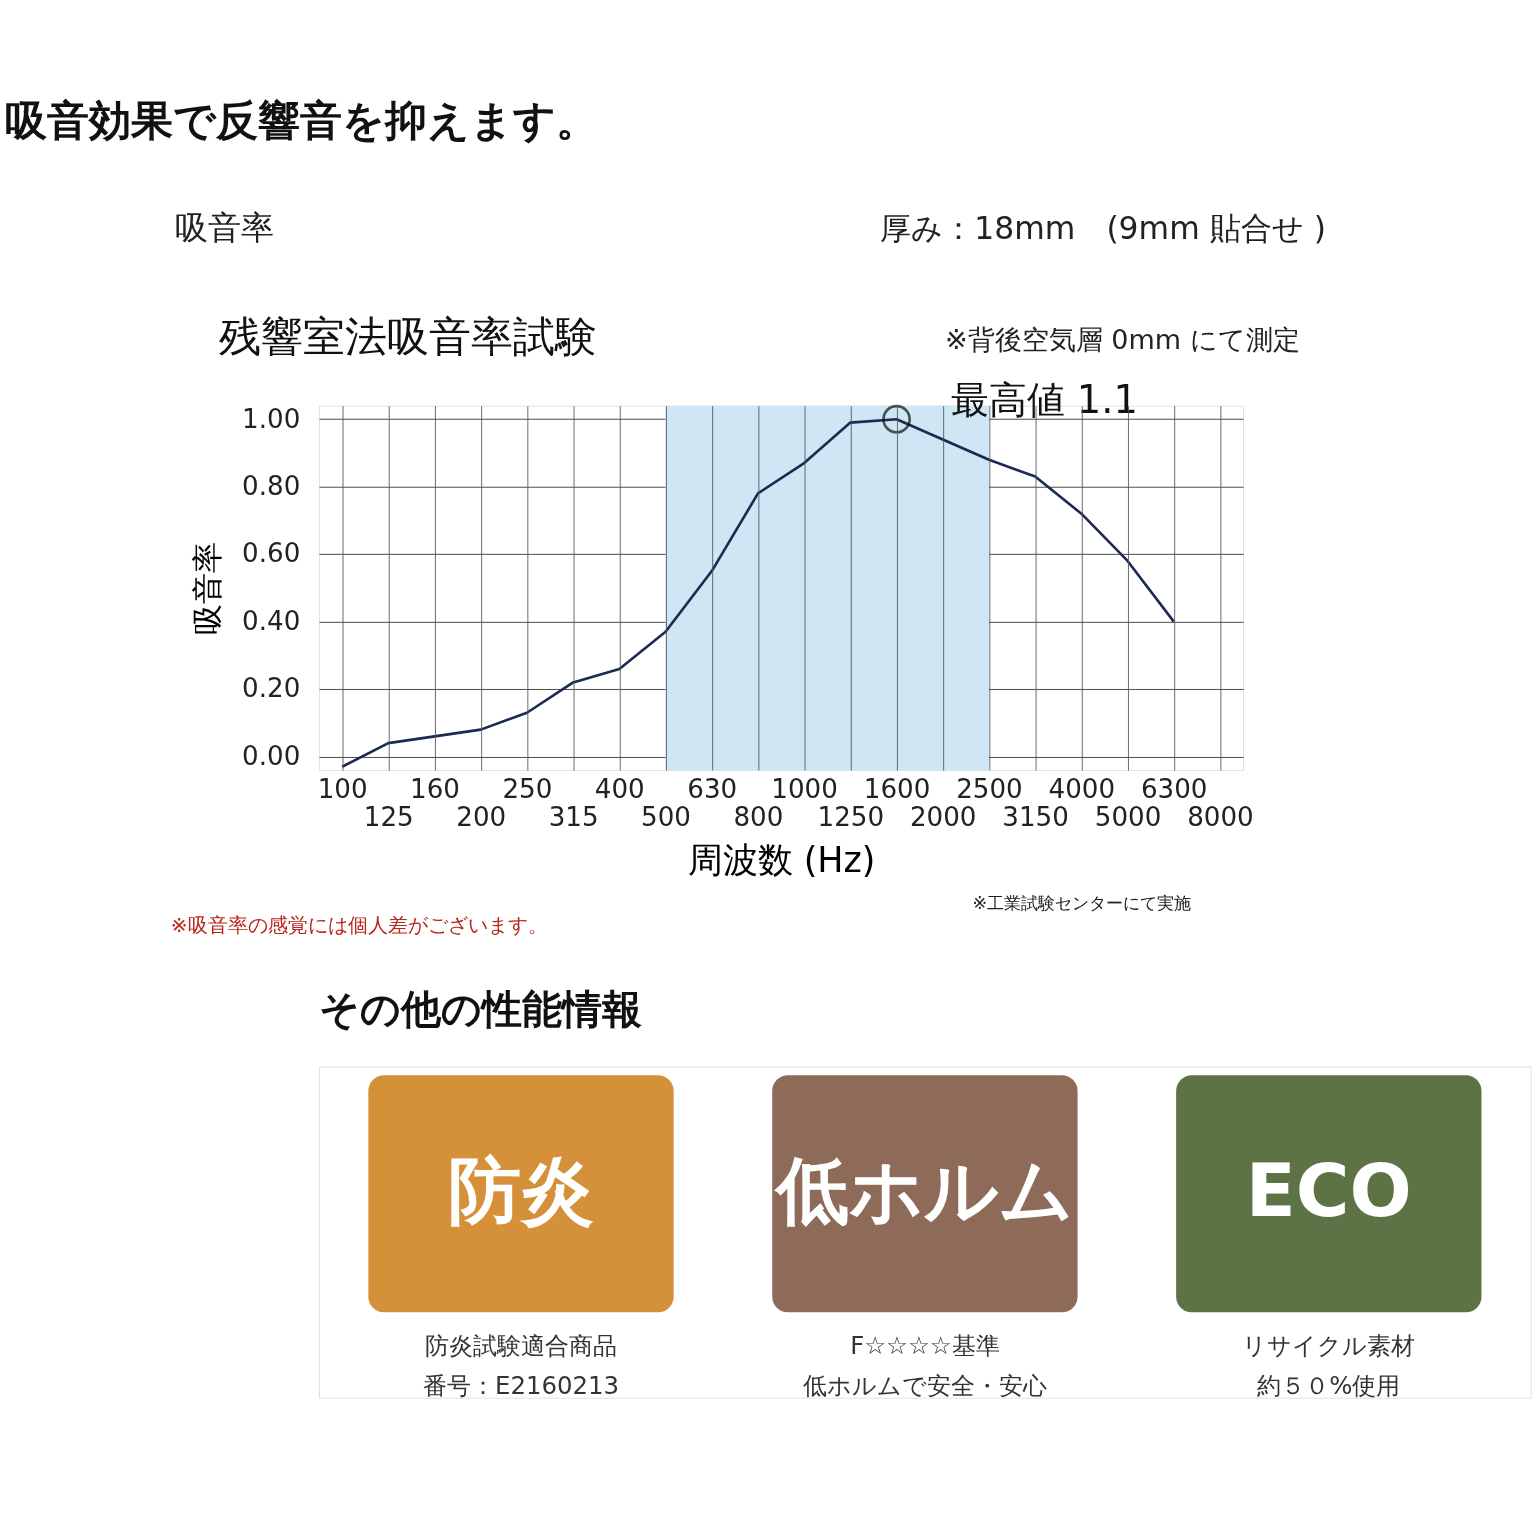  Describe the element at coordinates (573, 817) in the screenshot. I see `x-tick-label: 315` at that location.